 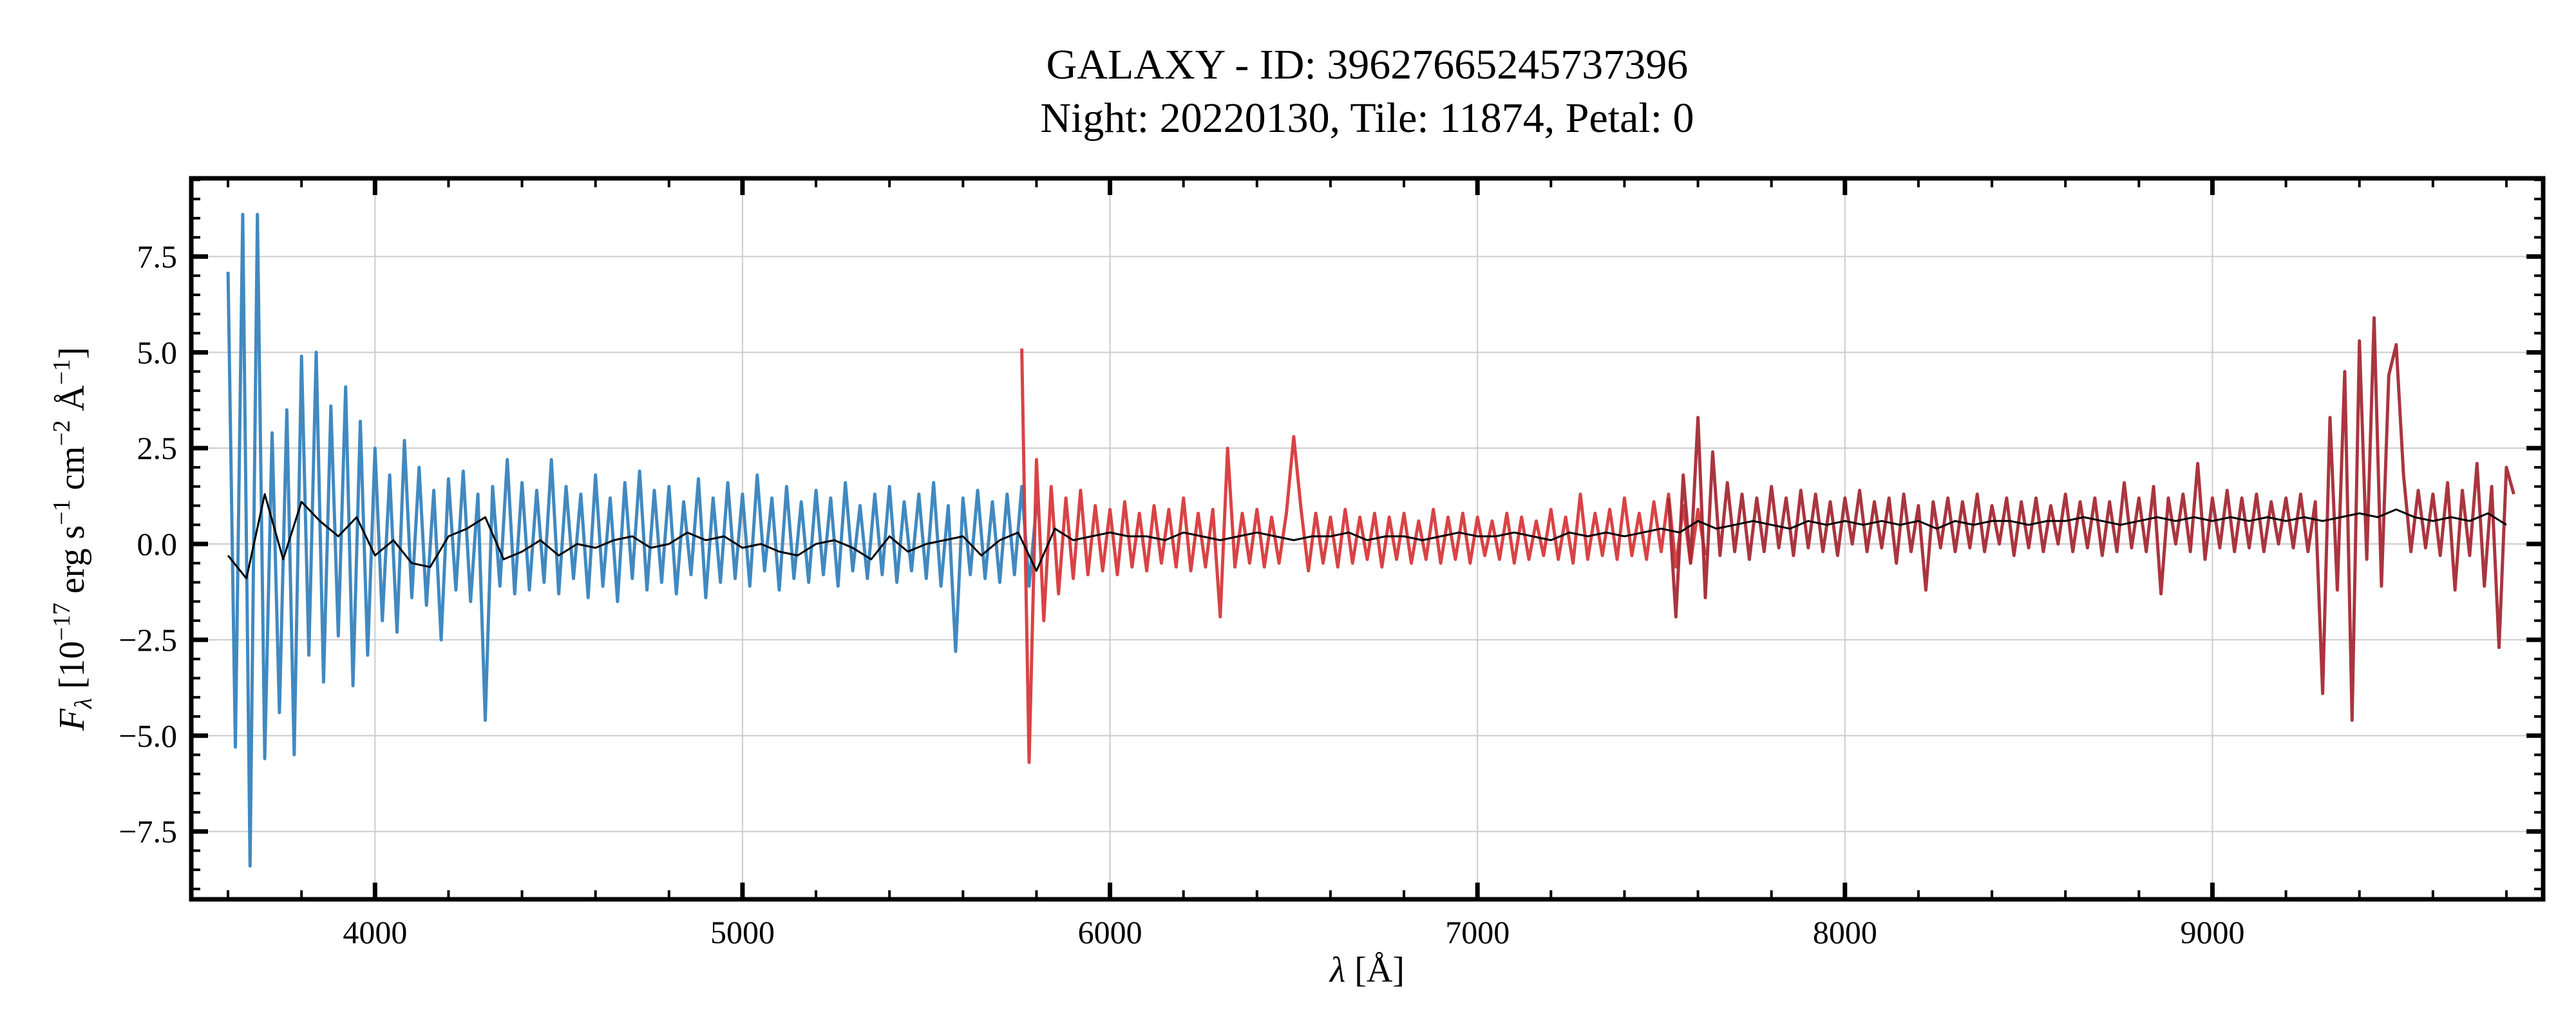 What do you see at coordinates (62, 622) in the screenshot?
I see `y-axis-exp: −17` at bounding box center [62, 622].